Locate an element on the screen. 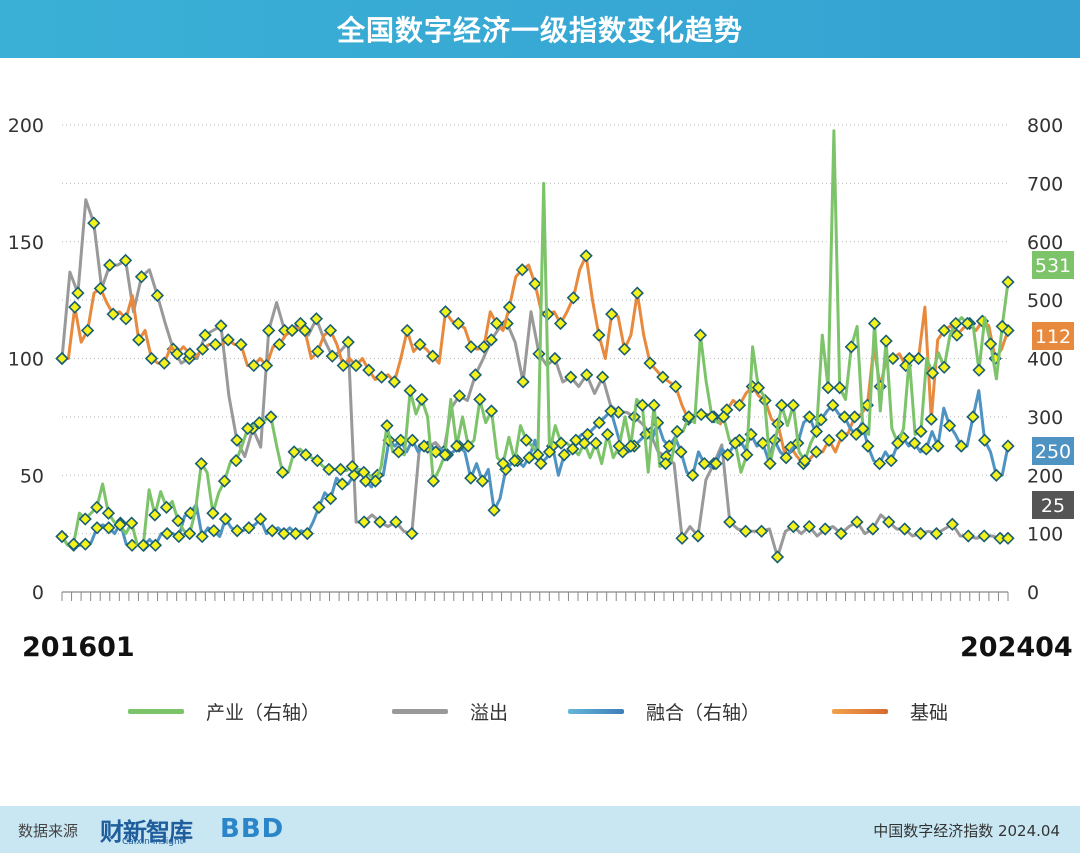 The height and width of the screenshot is (853, 1080). chart-title: 全国数字经济一级指数变化趋势 is located at coordinates (539, 30).